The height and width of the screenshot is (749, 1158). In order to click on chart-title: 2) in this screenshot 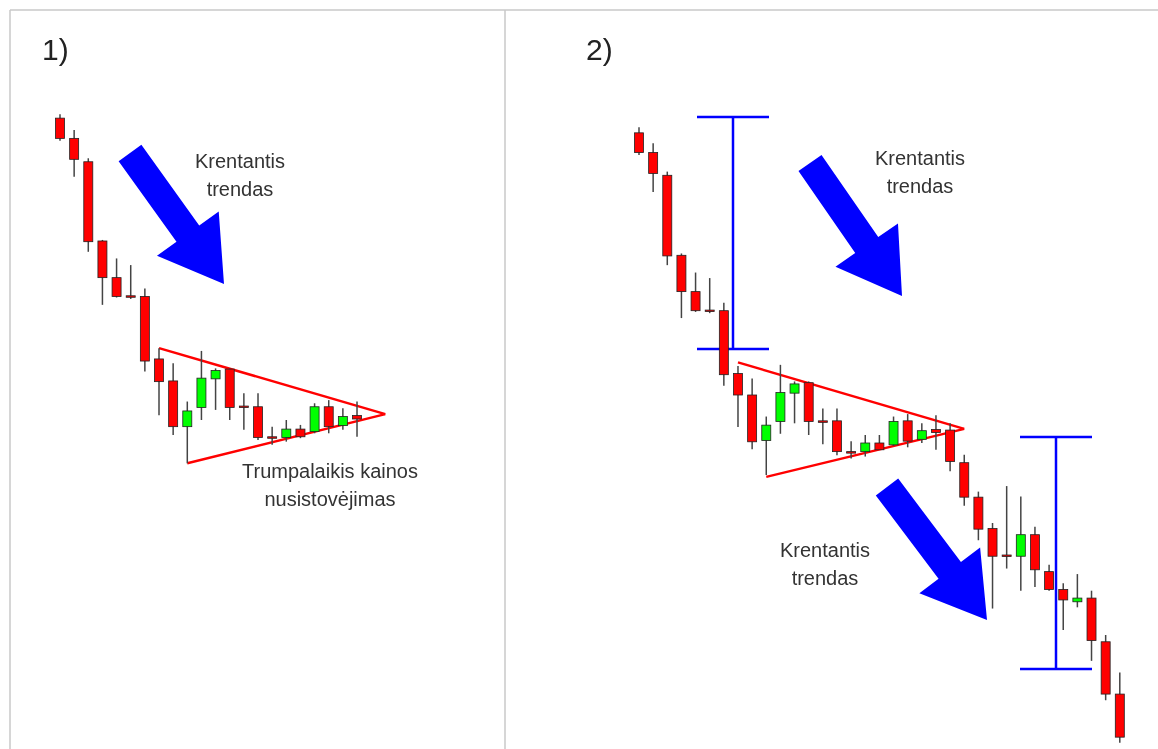, I will do `click(599, 49)`.